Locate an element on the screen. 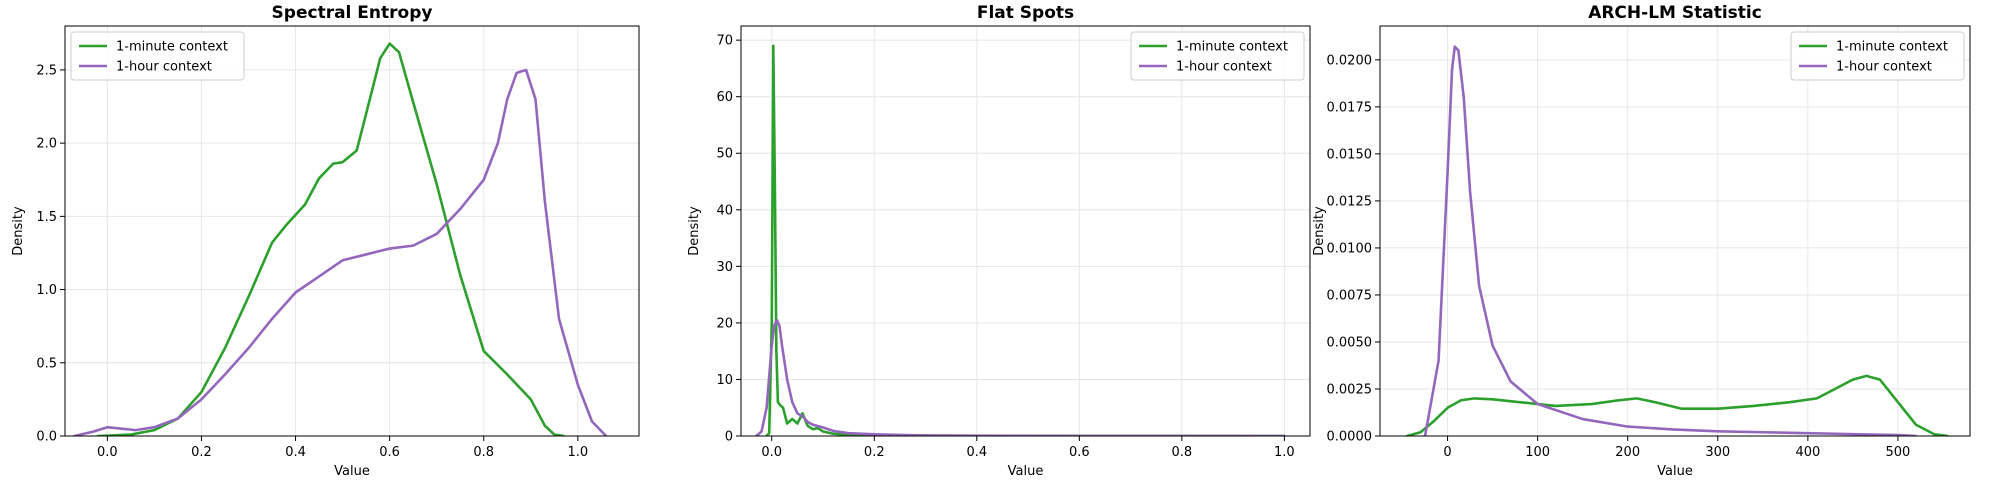 This screenshot has height=490, width=1989. x-tick-label: 500 is located at coordinates (1898, 452).